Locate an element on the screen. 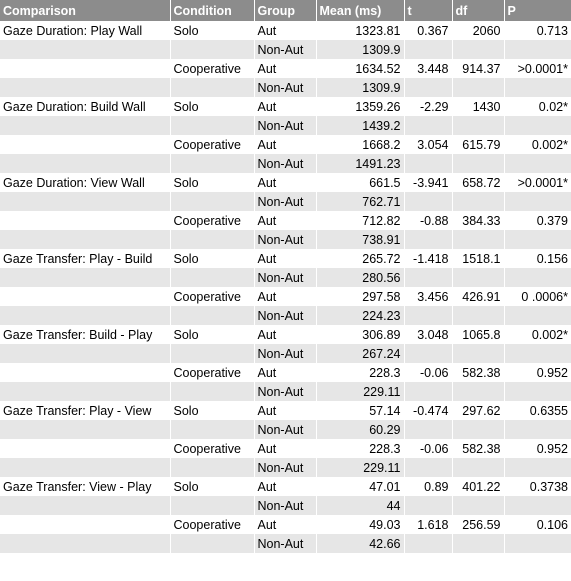  cell-p: 0.952 is located at coordinates (537, 448).